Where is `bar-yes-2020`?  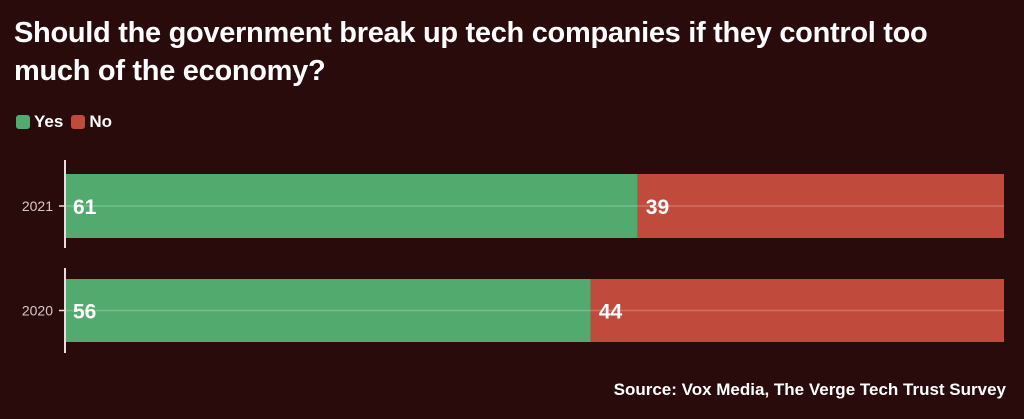
bar-yes-2020 is located at coordinates (328, 310).